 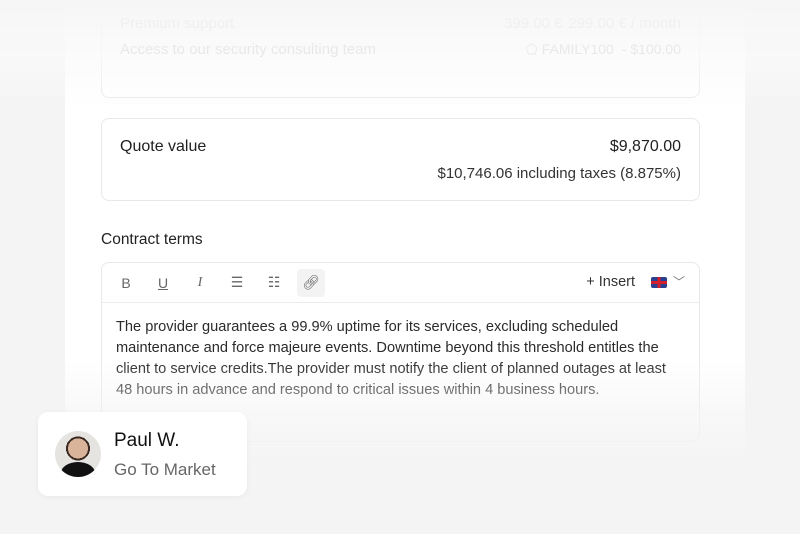 I want to click on coupon-code: FAMILY100, so click(x=577, y=49).